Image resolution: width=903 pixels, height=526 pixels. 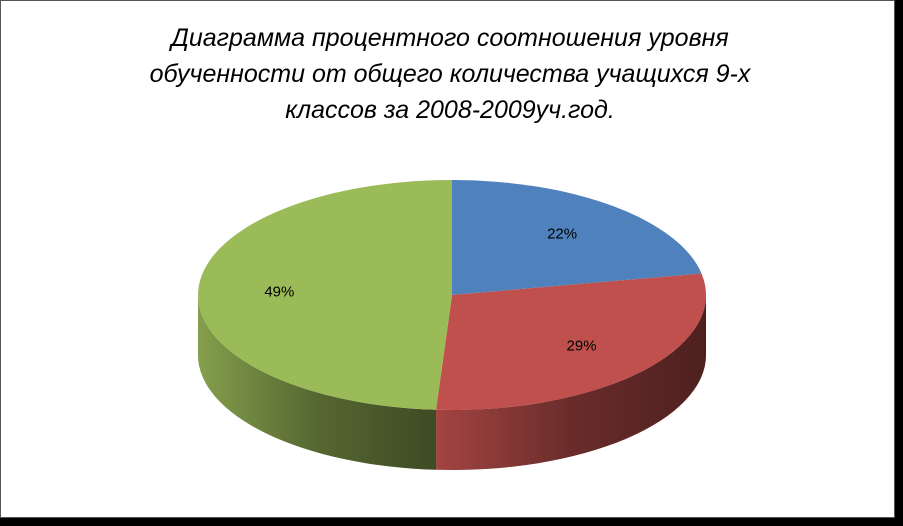 What do you see at coordinates (279, 292) in the screenshot?
I see `data-label: 49%` at bounding box center [279, 292].